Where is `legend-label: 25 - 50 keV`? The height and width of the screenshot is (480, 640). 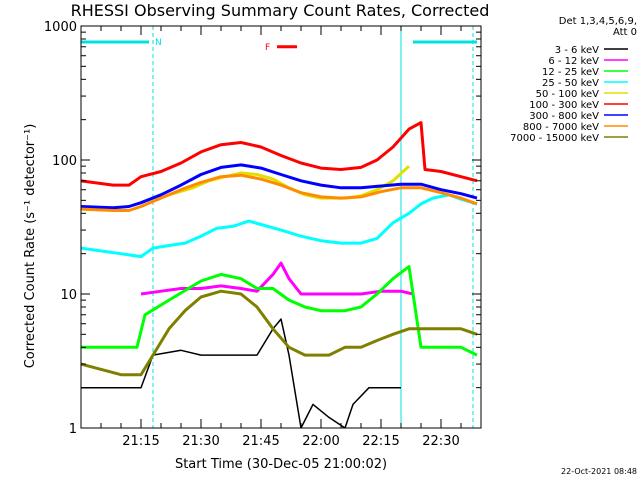
legend-label: 25 - 50 keV is located at coordinates (570, 83).